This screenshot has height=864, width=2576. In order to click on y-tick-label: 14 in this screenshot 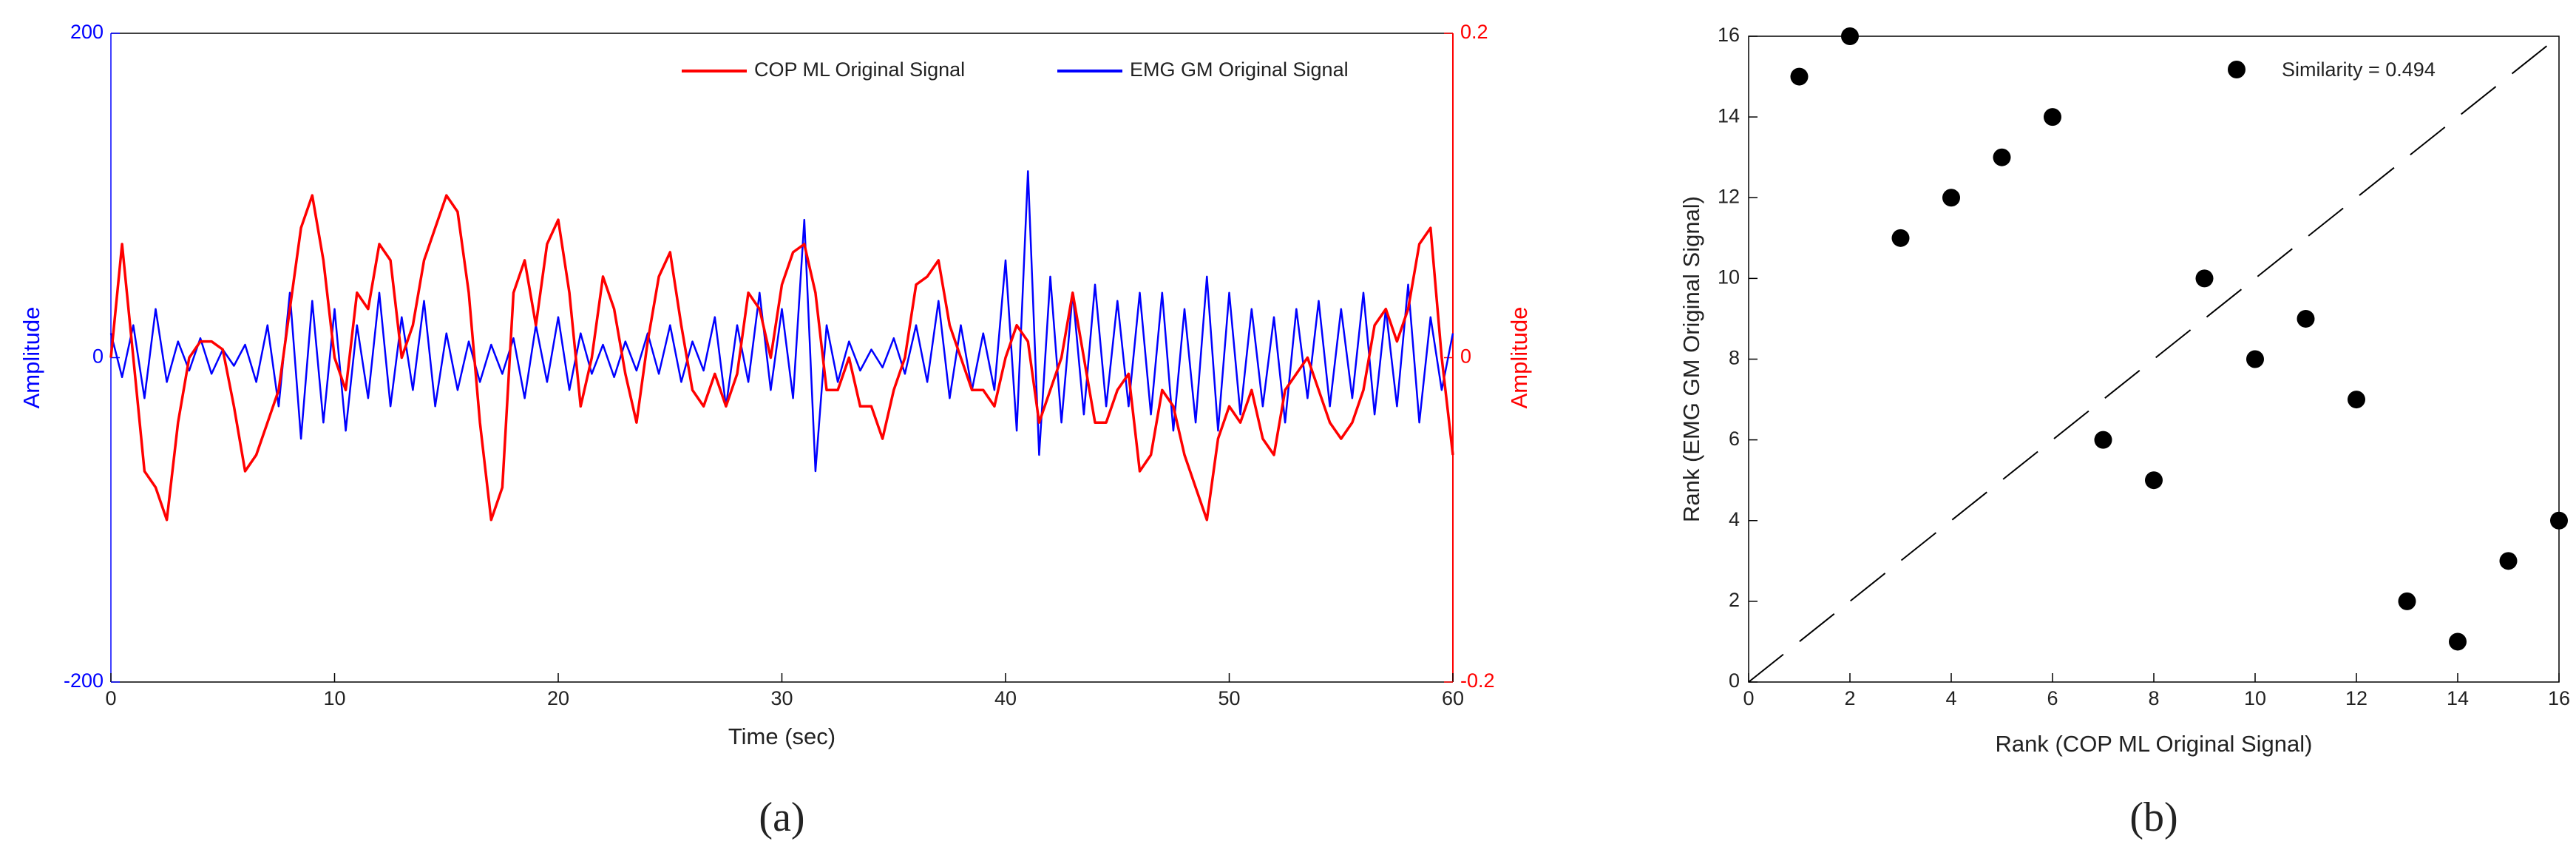, I will do `click(1729, 115)`.